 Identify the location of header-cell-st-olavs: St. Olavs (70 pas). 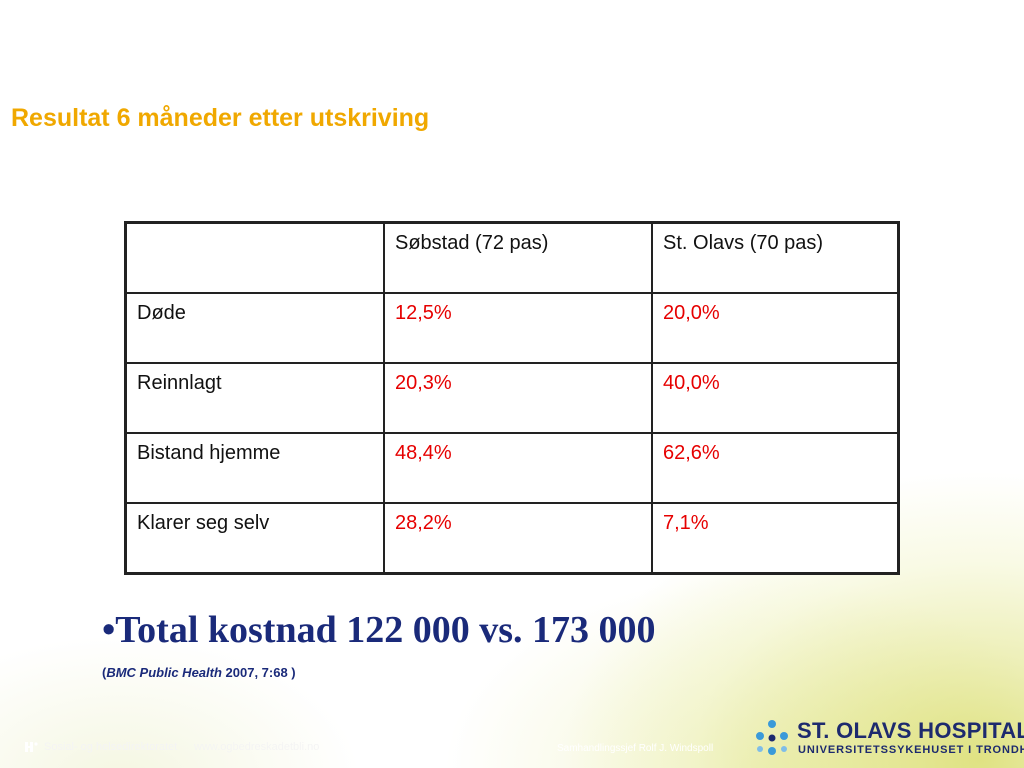
(775, 257).